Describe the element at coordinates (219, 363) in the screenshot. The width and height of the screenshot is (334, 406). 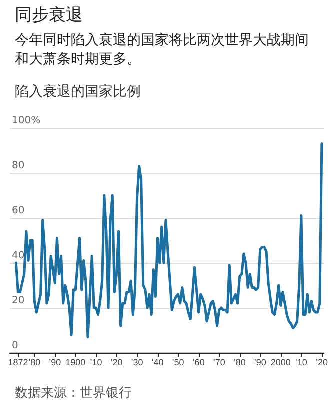
I see `x-tick-label: ’70` at that location.